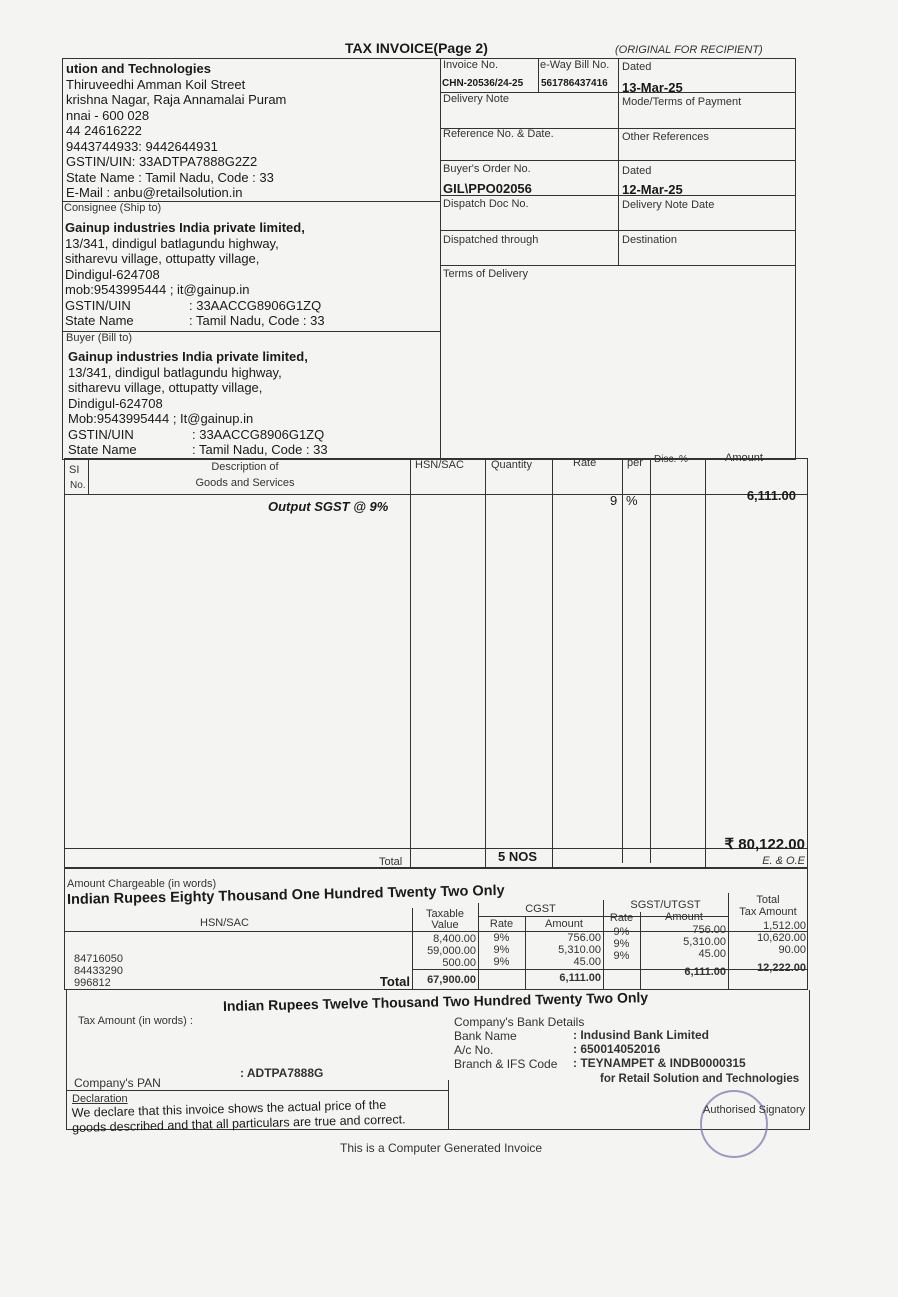  Describe the element at coordinates (98, 971) in the screenshot. I see `tax-hsn-list: 84716050 84433290 996812` at that location.